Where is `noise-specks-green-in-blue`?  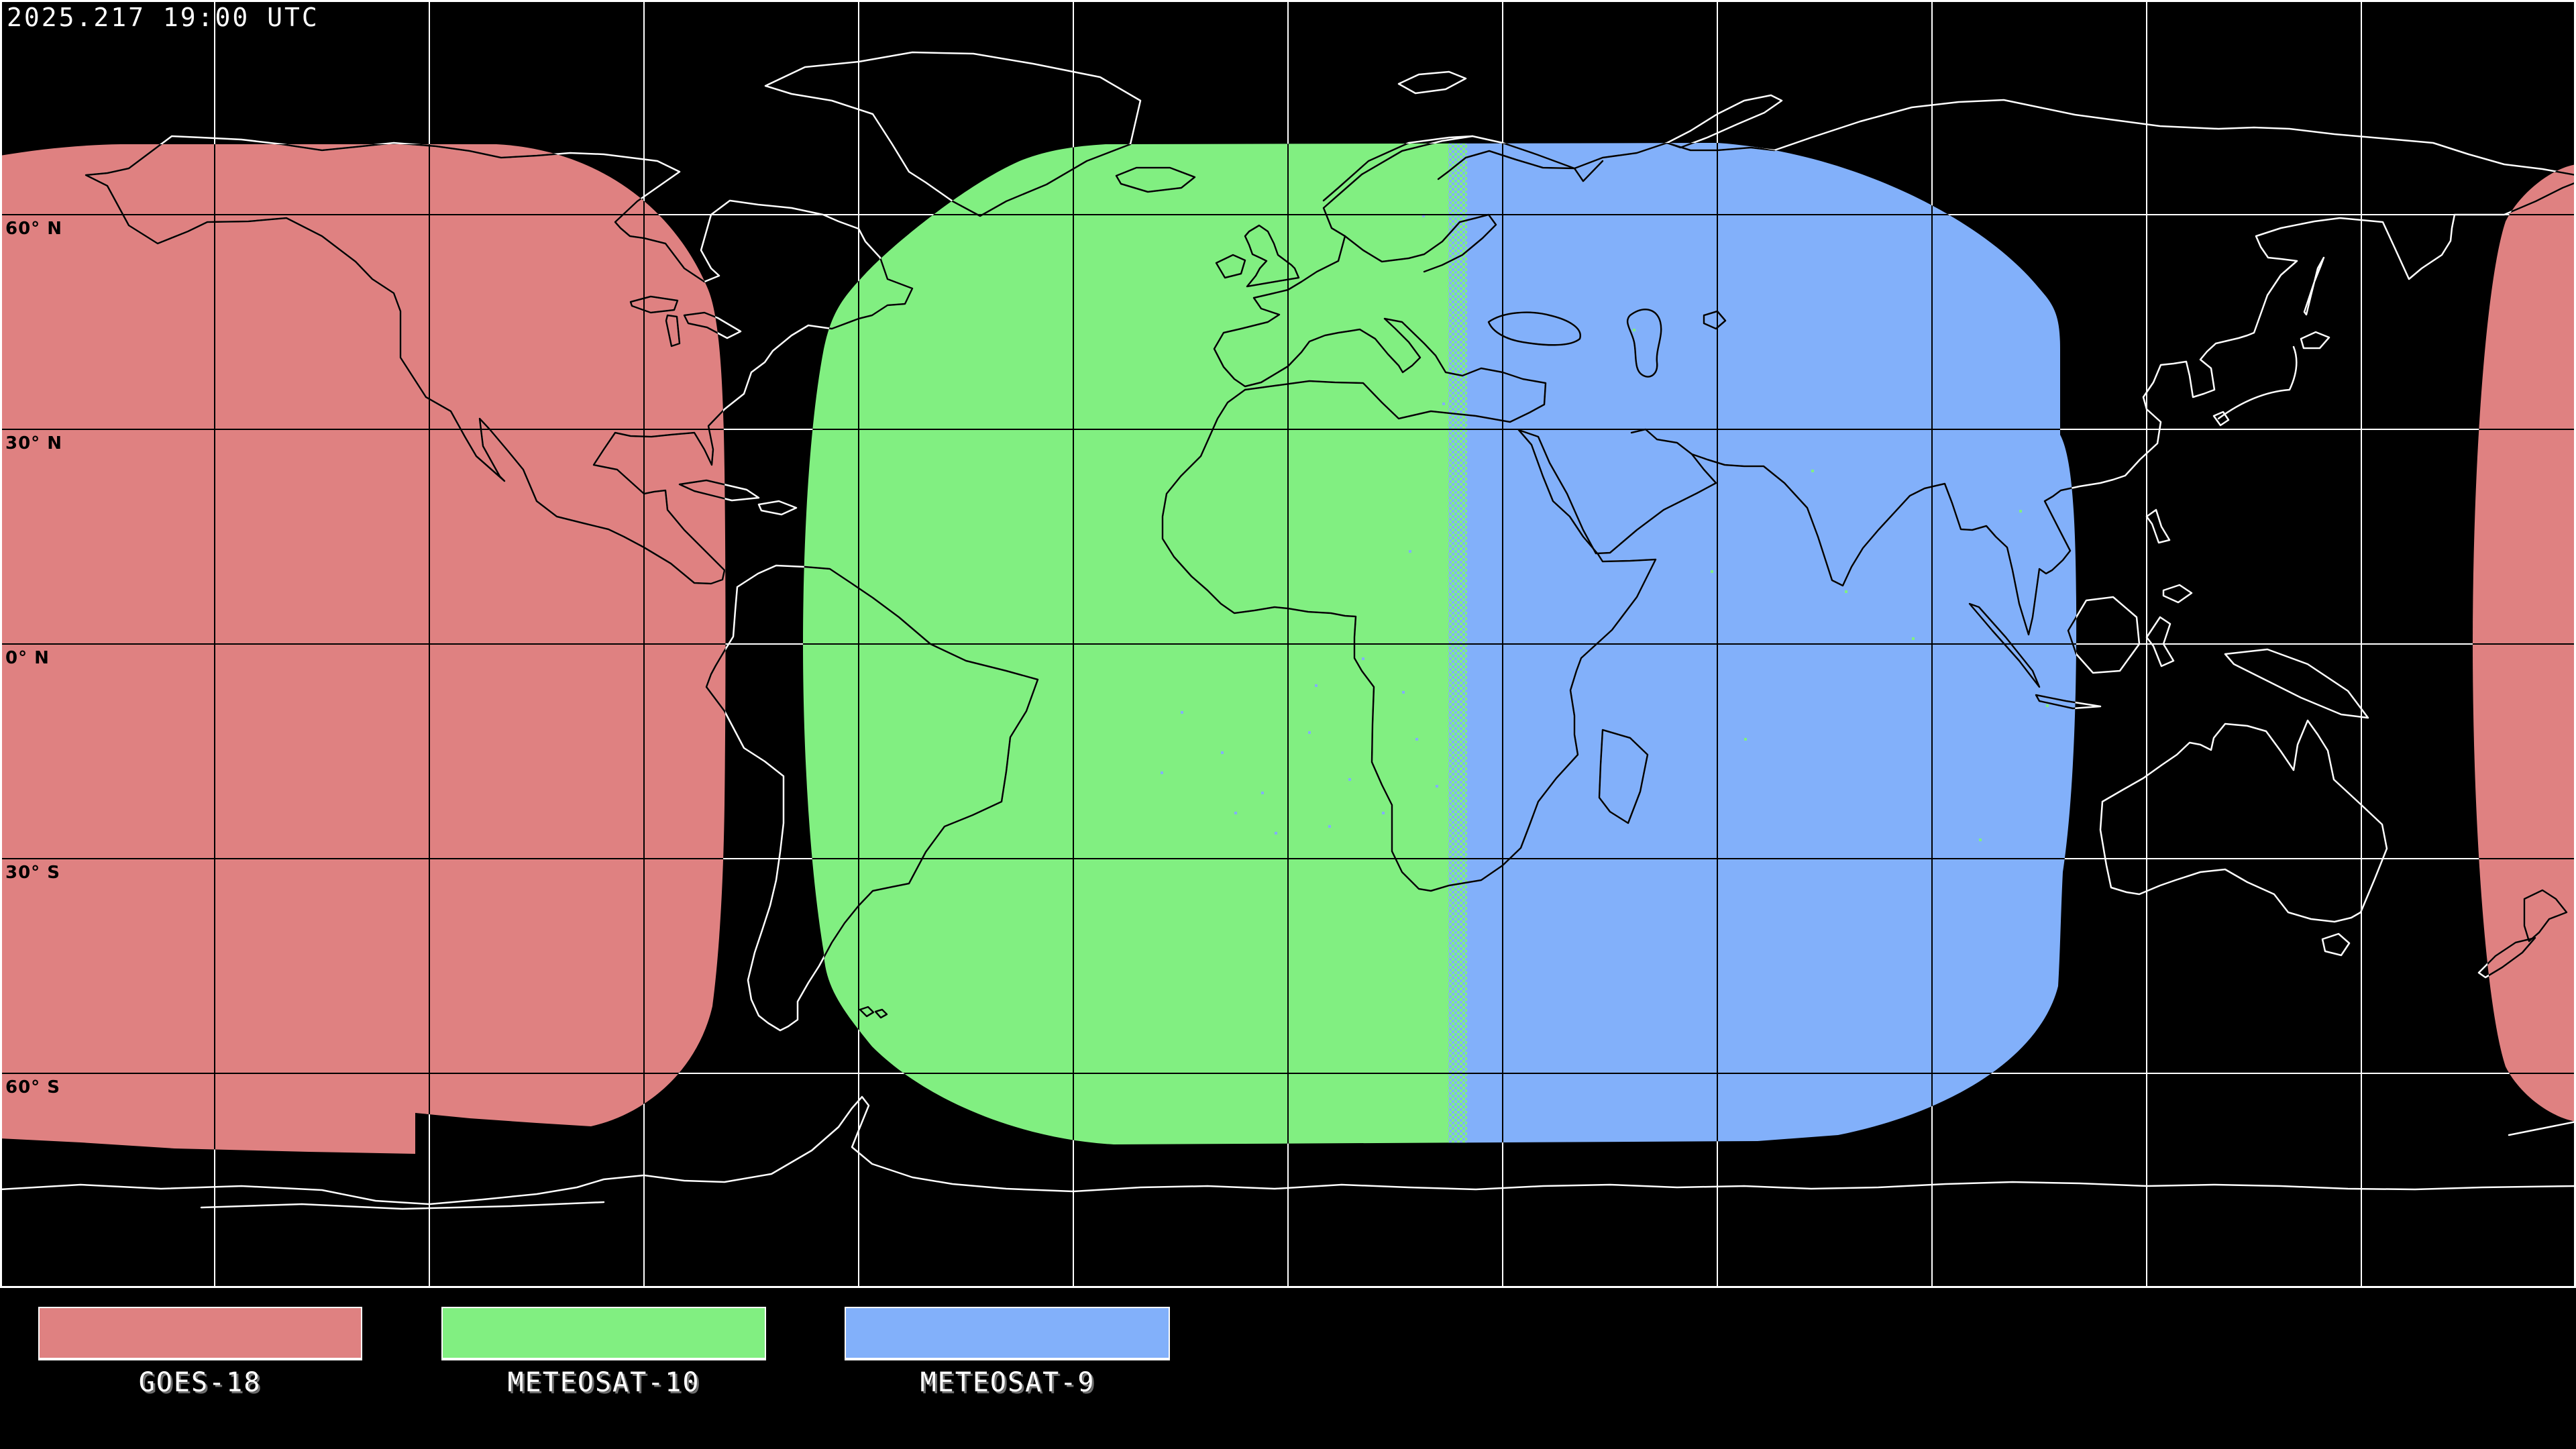
noise-specks-green-in-blue is located at coordinates (1841, 585).